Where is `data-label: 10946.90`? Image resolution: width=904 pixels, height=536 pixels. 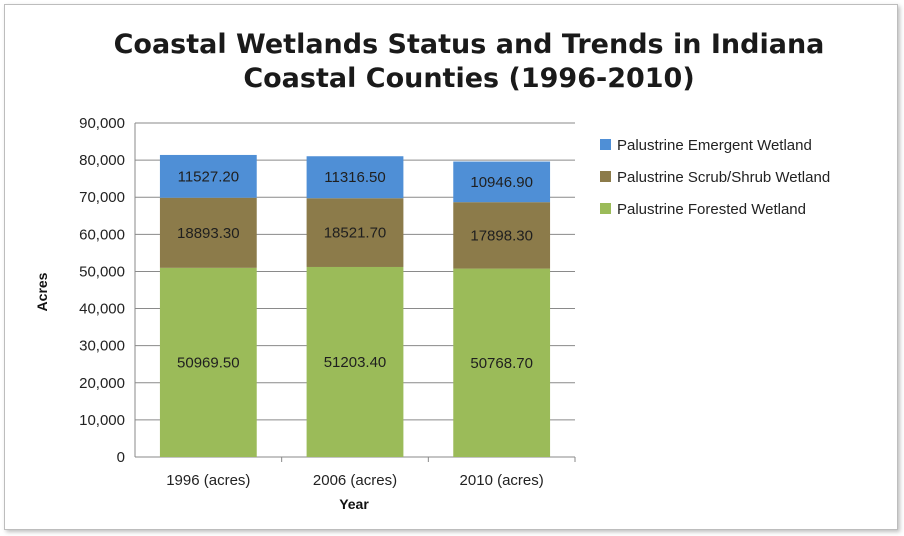
data-label: 10946.90 is located at coordinates (501, 182).